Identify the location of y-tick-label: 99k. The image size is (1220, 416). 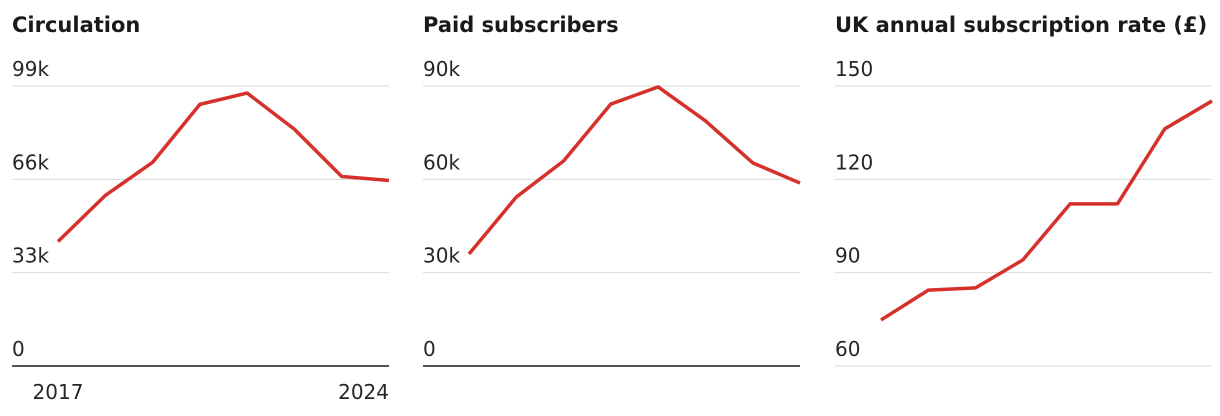
(30, 69).